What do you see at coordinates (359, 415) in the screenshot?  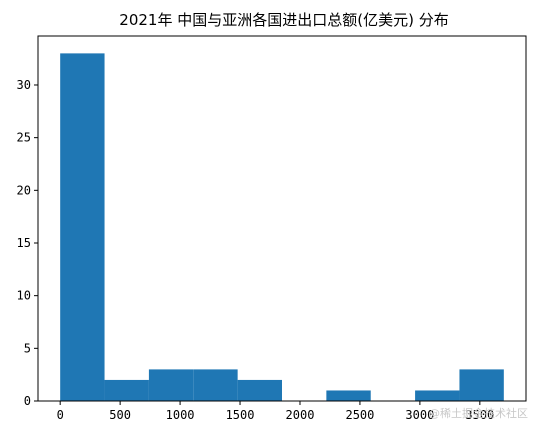 I see `x-tick-label: 2500` at bounding box center [359, 415].